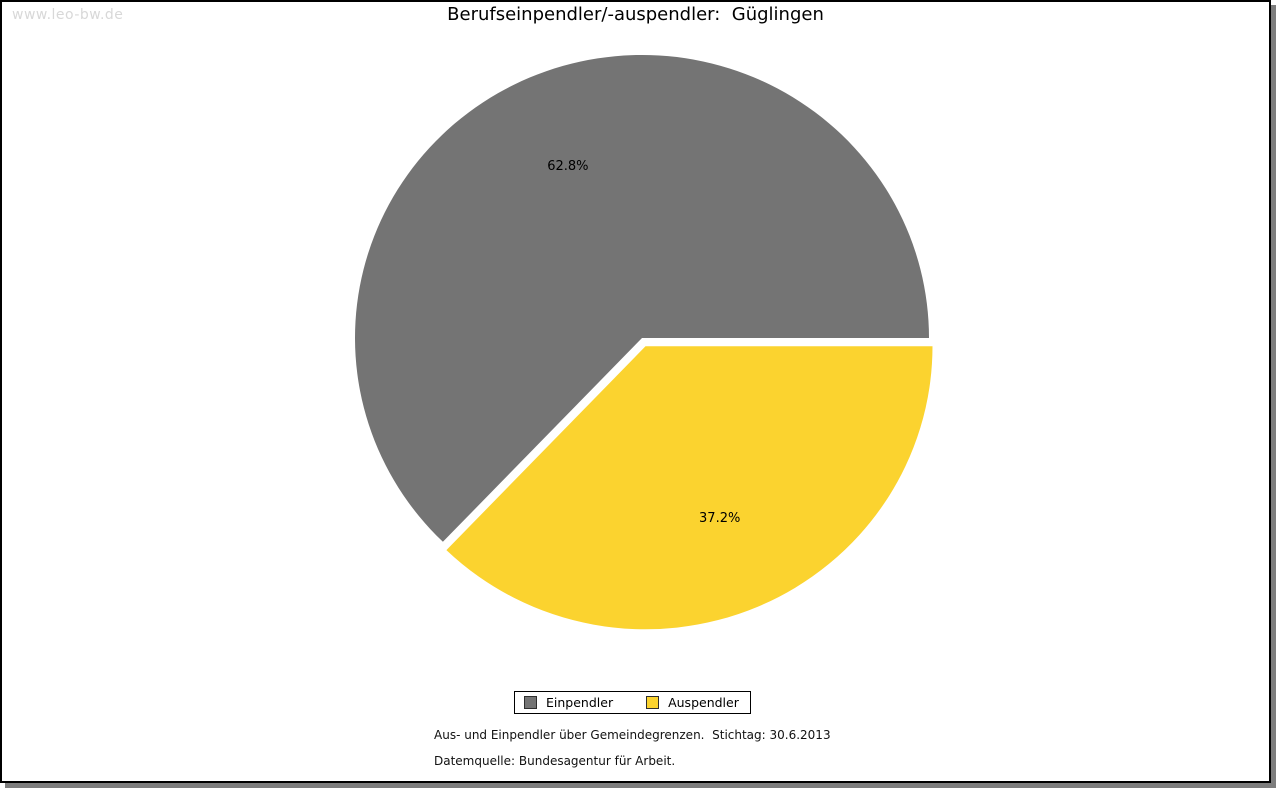 The width and height of the screenshot is (1280, 791). Describe the element at coordinates (530, 702) in the screenshot. I see `einpendler-swatch-icon` at that location.